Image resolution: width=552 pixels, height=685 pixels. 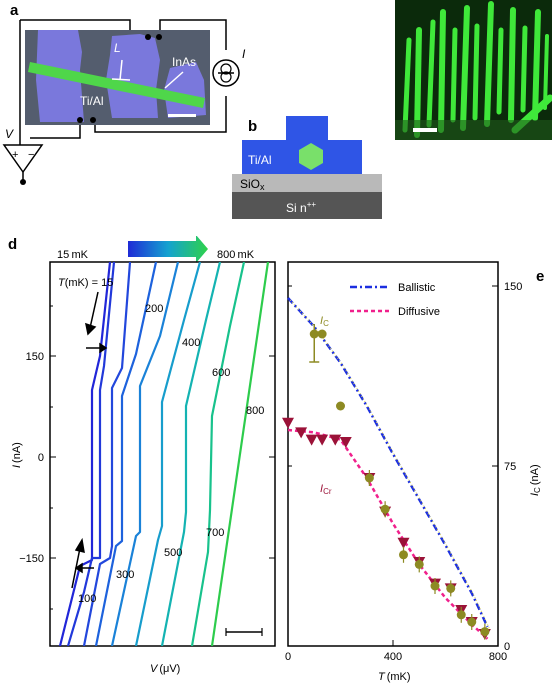 What do you see at coordinates (35, 357) in the screenshot?
I see `ytick-d-150: 150` at bounding box center [35, 357].